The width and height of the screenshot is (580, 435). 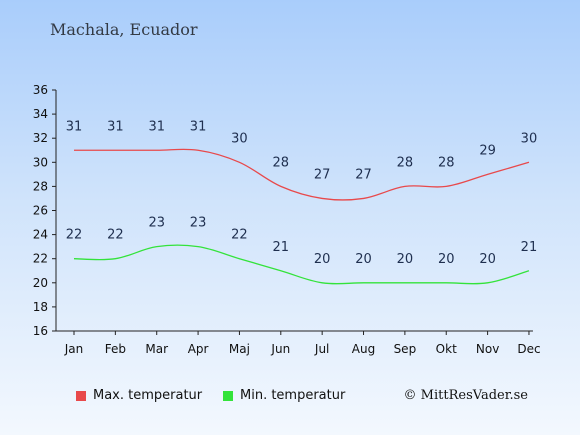 What do you see at coordinates (405, 349) in the screenshot?
I see `x-tick-label: Sep` at bounding box center [405, 349].